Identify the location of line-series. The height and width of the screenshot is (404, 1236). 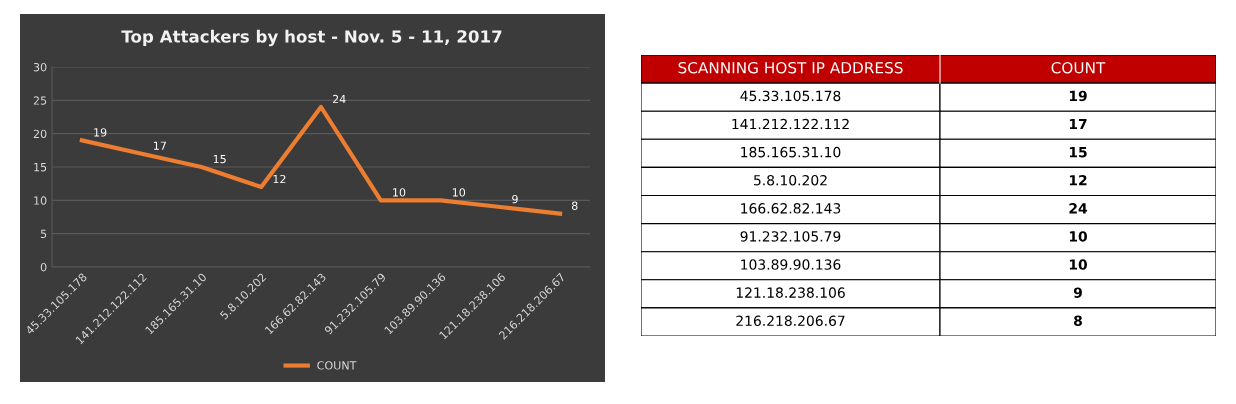
(321, 160).